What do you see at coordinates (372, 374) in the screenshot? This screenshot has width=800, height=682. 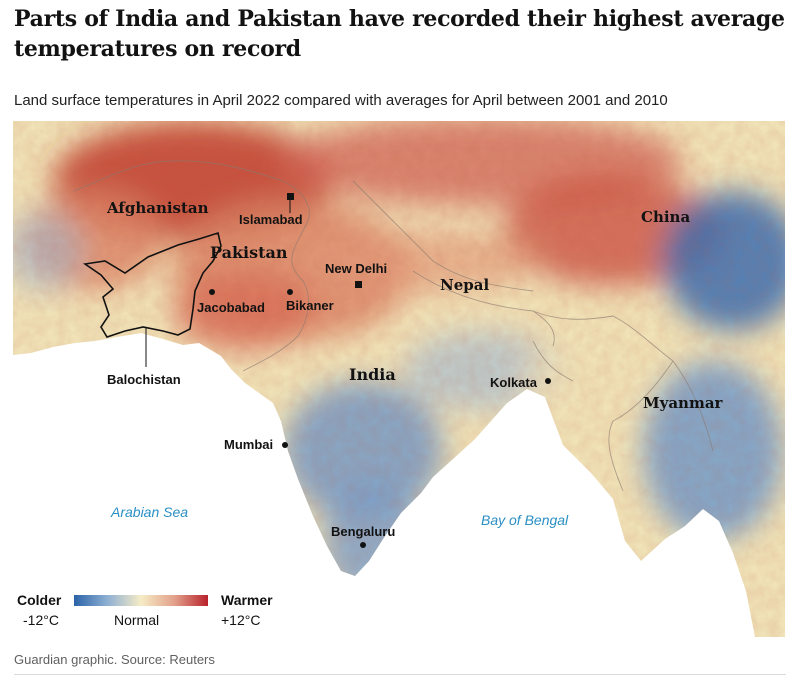 I see `india-label: India` at bounding box center [372, 374].